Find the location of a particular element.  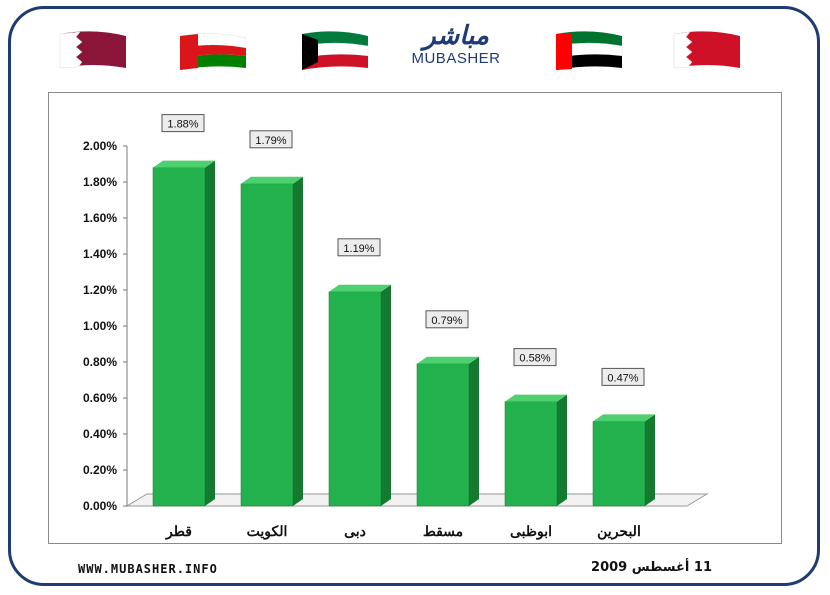

kuwait-flag-icon is located at coordinates (335, 50).